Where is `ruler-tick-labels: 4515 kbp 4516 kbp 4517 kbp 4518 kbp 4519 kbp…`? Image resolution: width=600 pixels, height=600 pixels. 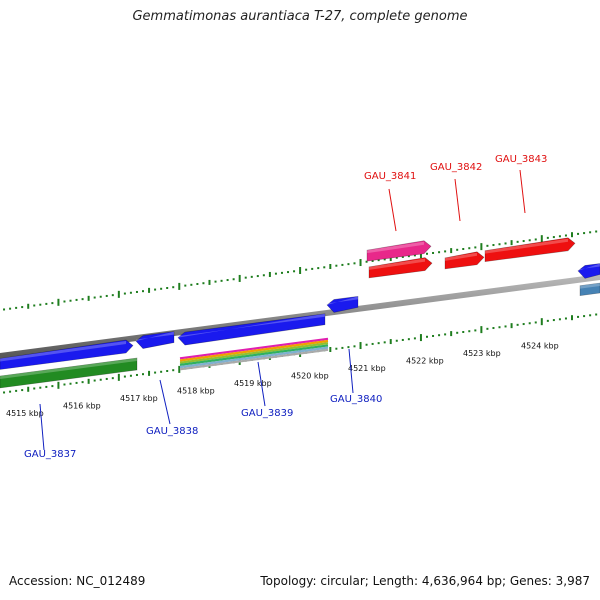 ruler-tick-labels: 4515 kbp 4516 kbp 4517 kbp 4518 kbp 4519 kbp… is located at coordinates (282, 379).